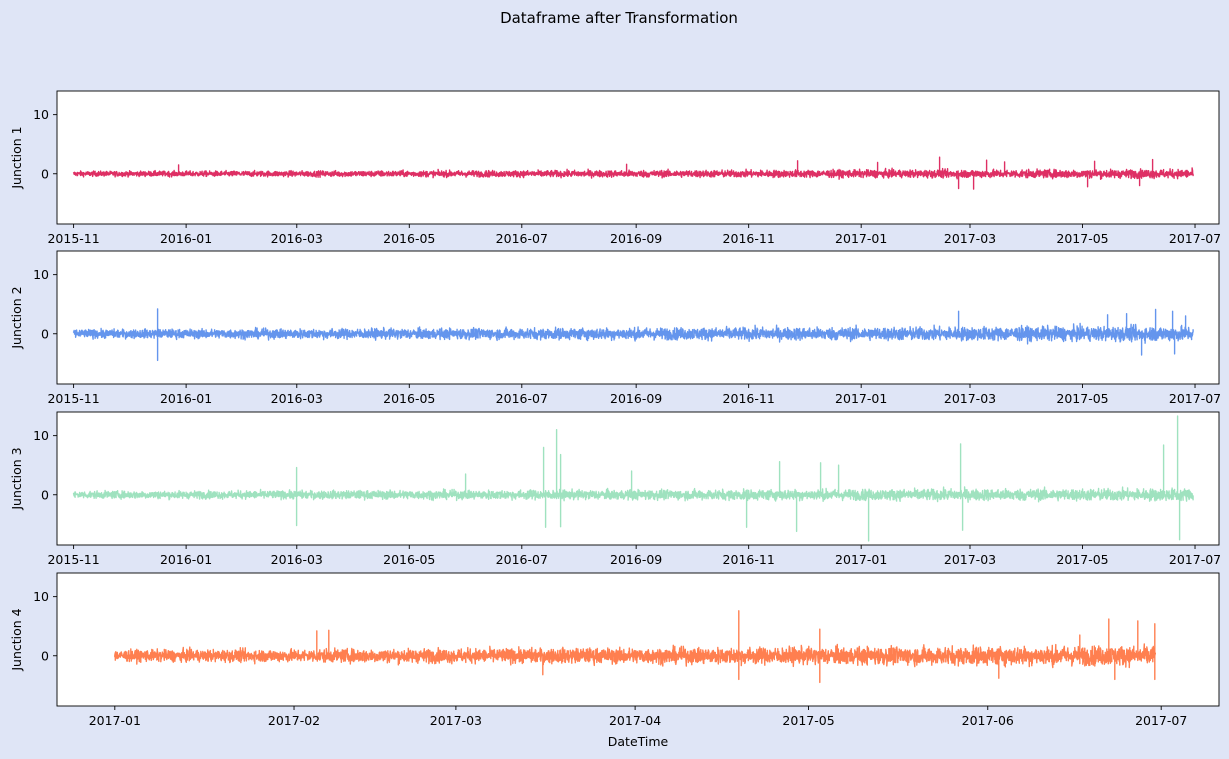  What do you see at coordinates (294, 720) in the screenshot?
I see `x-tick-label: 2017-02` at bounding box center [294, 720].